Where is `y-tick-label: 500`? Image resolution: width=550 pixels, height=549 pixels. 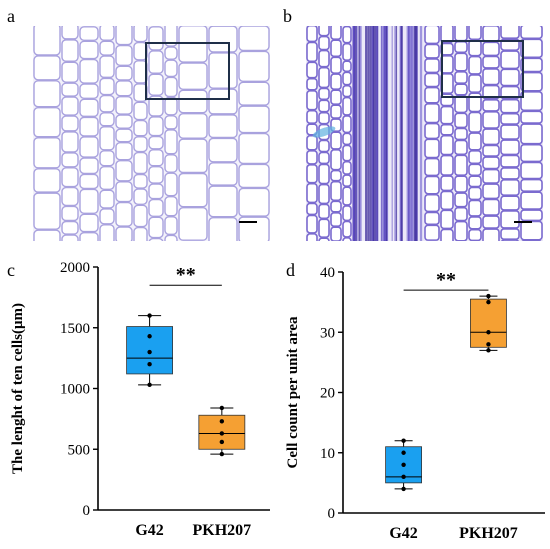 y-tick-label: 500 is located at coordinates (79, 450).